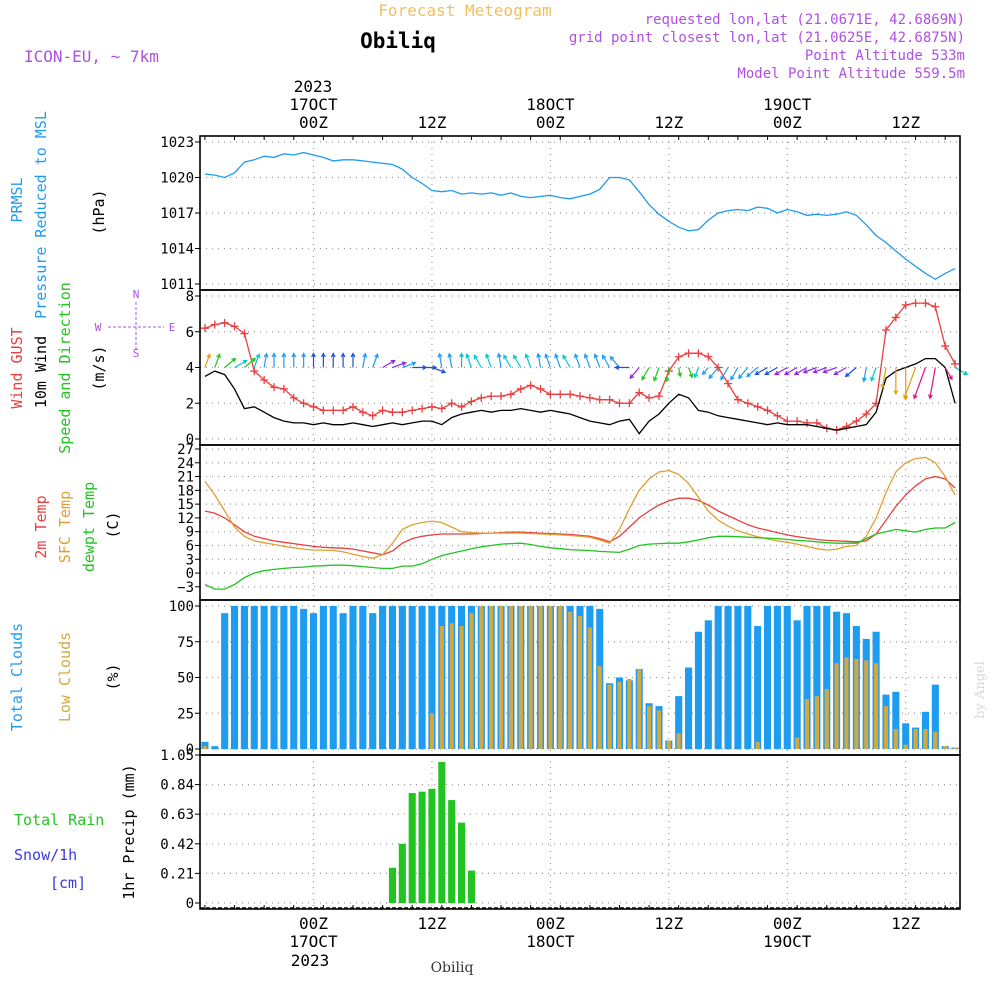 The height and width of the screenshot is (1000, 1000). What do you see at coordinates (185, 491) in the screenshot?
I see `y-tick-label: 18` at bounding box center [185, 491].